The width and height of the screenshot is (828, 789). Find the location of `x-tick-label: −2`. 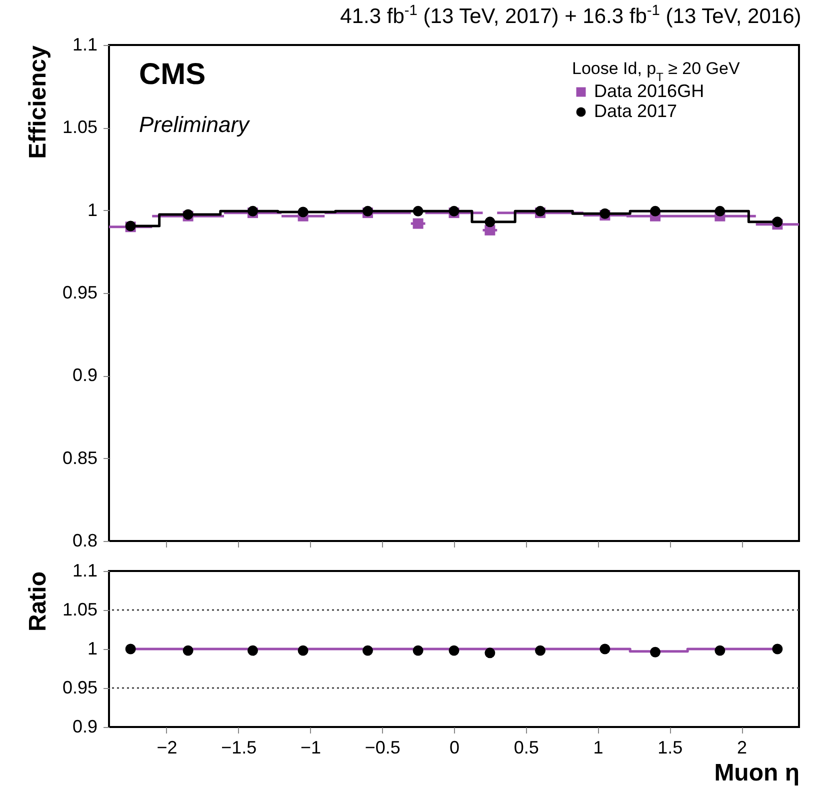

x-tick-label: −2 is located at coordinates (167, 748).